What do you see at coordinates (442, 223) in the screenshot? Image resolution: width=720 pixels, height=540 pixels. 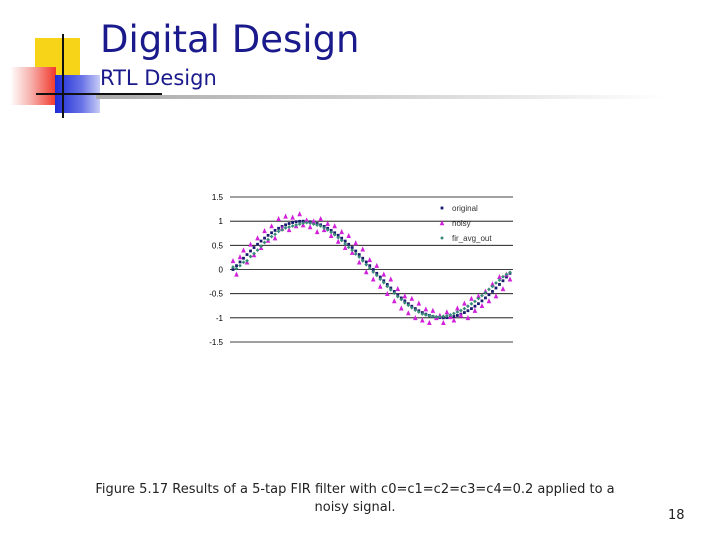 I see `legend-marker-noisy` at bounding box center [442, 223].